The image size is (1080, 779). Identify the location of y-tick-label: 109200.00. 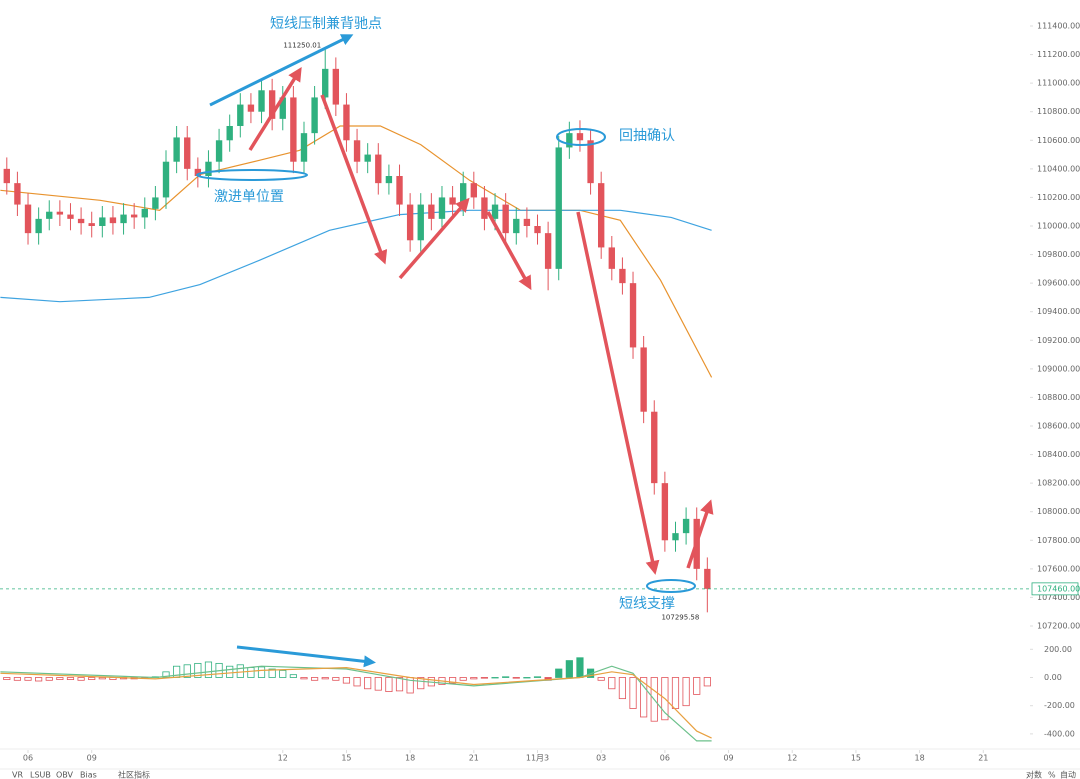
(1058, 340).